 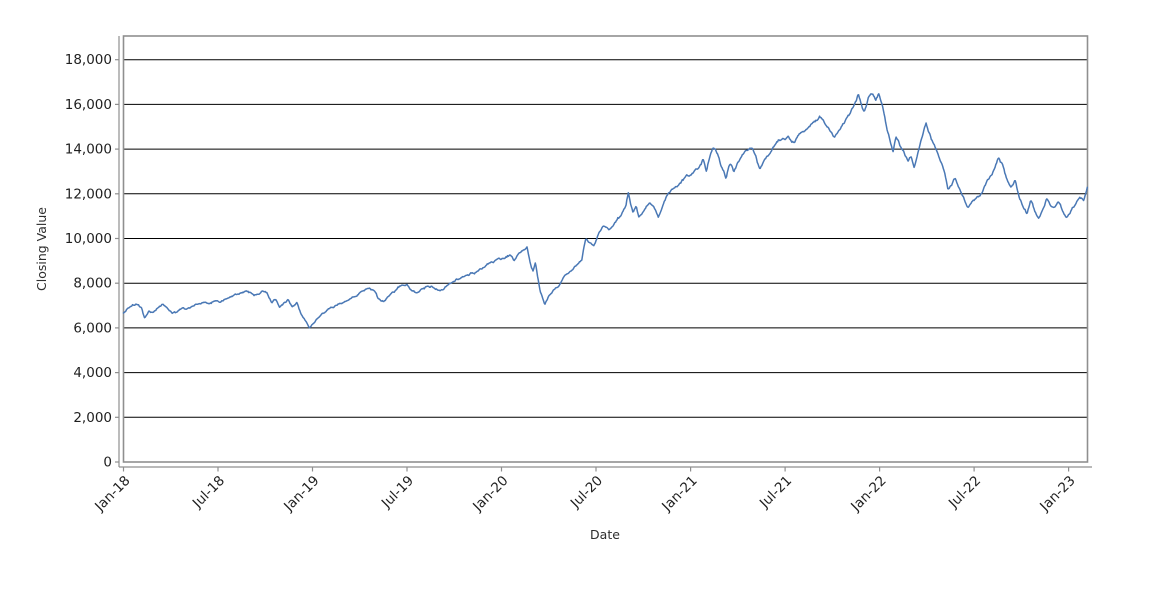 I want to click on x-tick-label: Jan-21, so click(x=679, y=494).